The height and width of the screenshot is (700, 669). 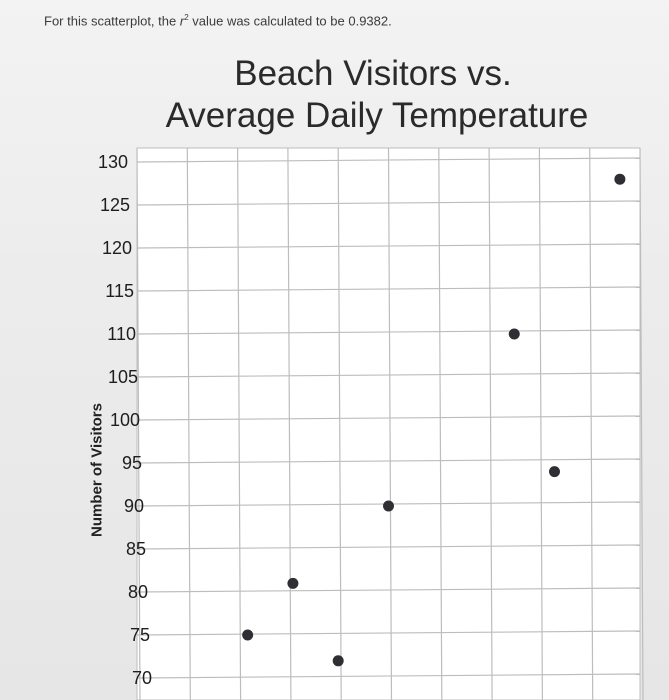 What do you see at coordinates (140, 635) in the screenshot?
I see `y-tick-label: 75` at bounding box center [140, 635].